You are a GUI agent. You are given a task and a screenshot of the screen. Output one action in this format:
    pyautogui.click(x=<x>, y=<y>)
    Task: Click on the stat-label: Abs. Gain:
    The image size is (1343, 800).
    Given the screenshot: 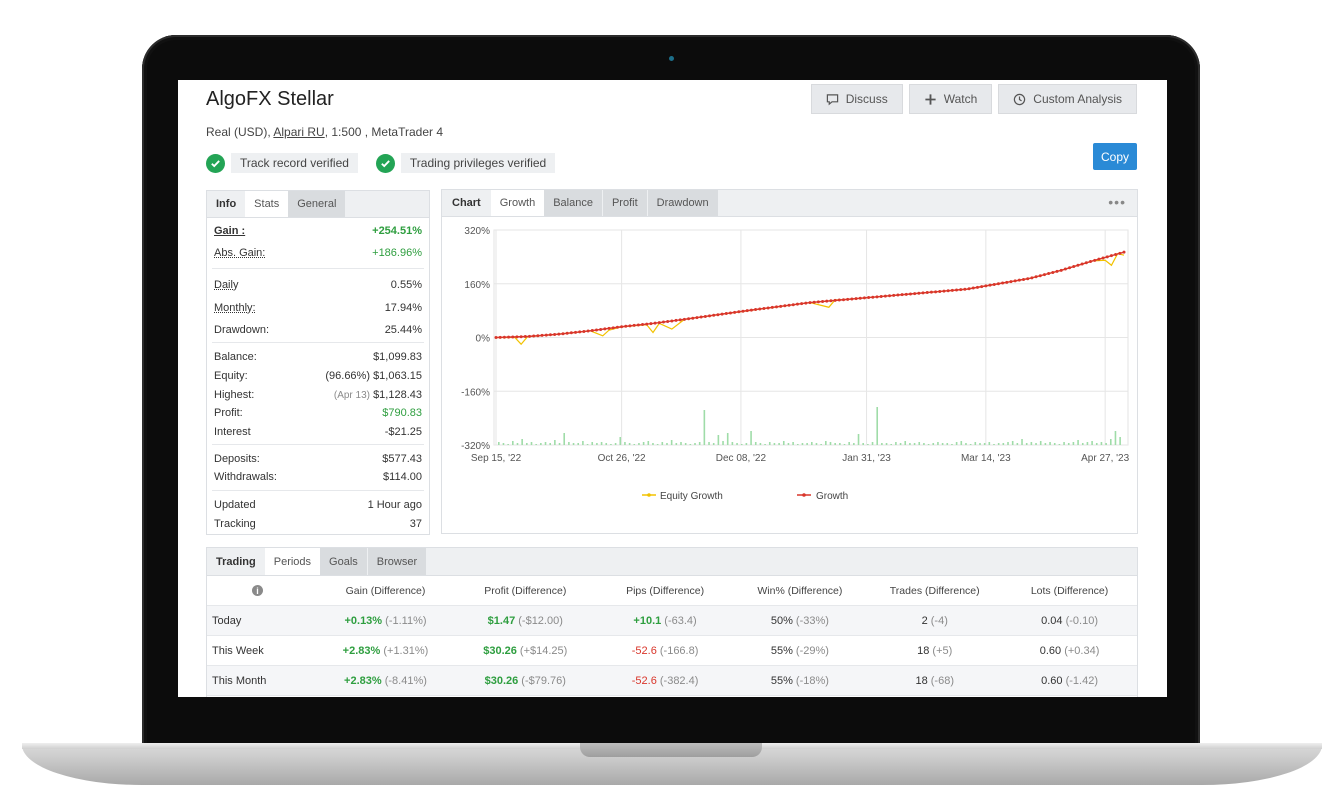 What is the action you would take?
    pyautogui.click(x=240, y=253)
    